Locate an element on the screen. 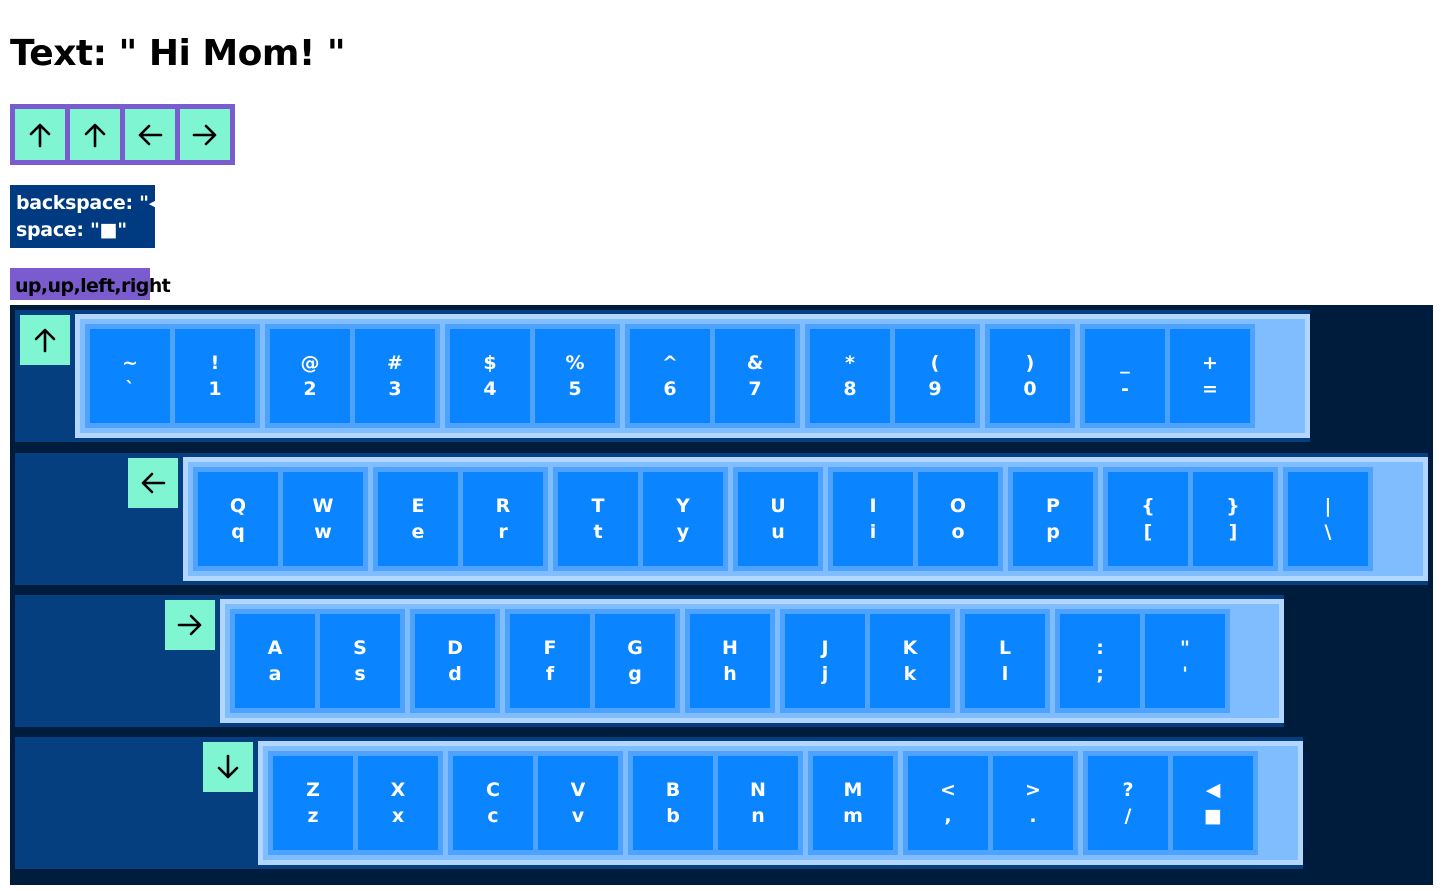 This screenshot has width=1449, height=891. key-lower-label: ■ is located at coordinates (1213, 816).